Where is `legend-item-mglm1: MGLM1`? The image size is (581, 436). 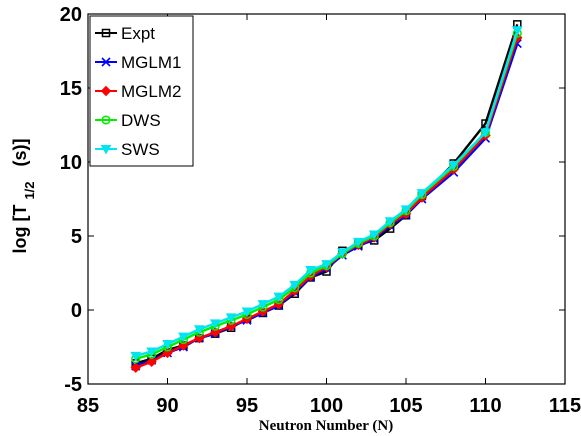 legend-item-mglm1: MGLM1 is located at coordinates (138, 62).